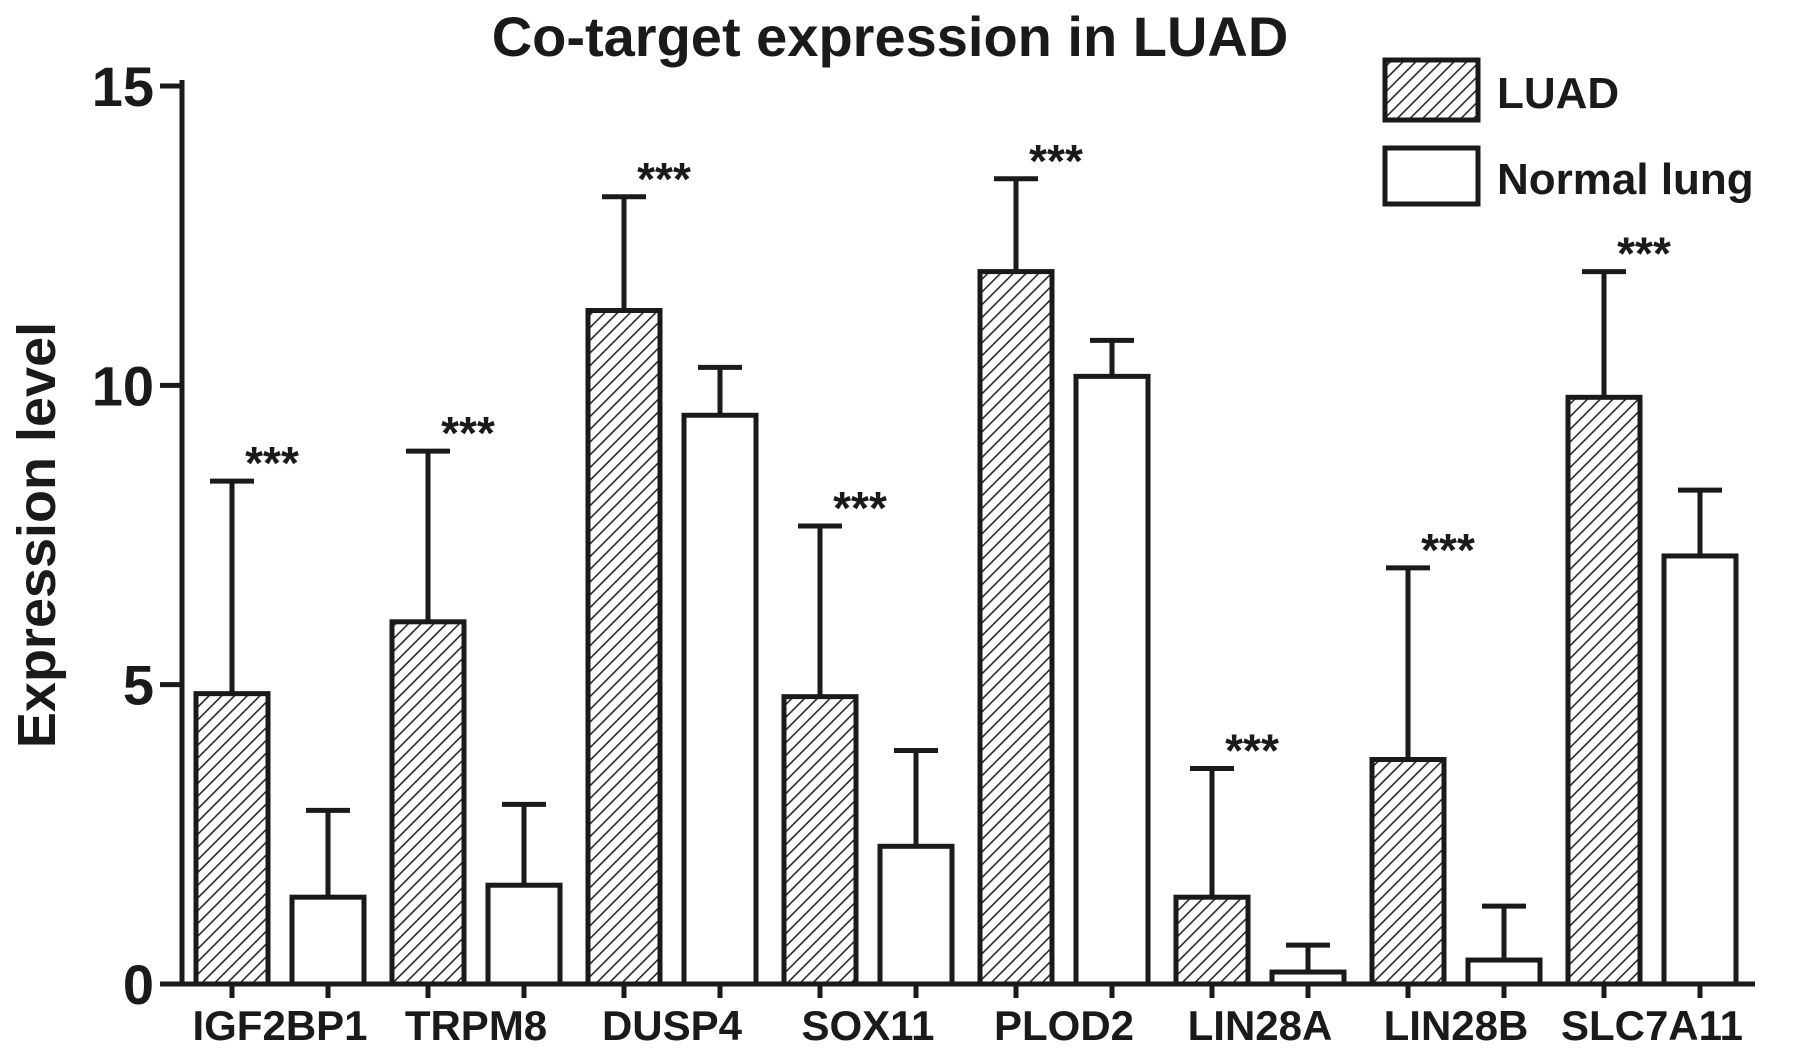 The height and width of the screenshot is (1061, 1795). Describe the element at coordinates (1568, 132) in the screenshot. I see `legend: LUAD Normal lung` at that location.